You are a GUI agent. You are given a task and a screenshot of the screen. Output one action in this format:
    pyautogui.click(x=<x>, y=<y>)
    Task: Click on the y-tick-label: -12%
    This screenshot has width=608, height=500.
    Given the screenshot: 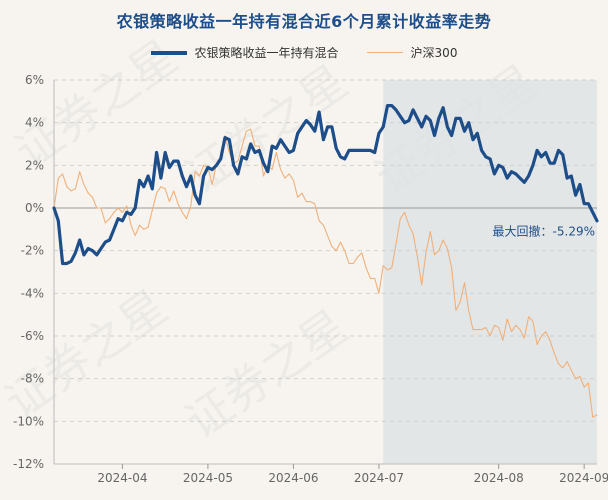 What is the action you would take?
    pyautogui.click(x=28, y=464)
    